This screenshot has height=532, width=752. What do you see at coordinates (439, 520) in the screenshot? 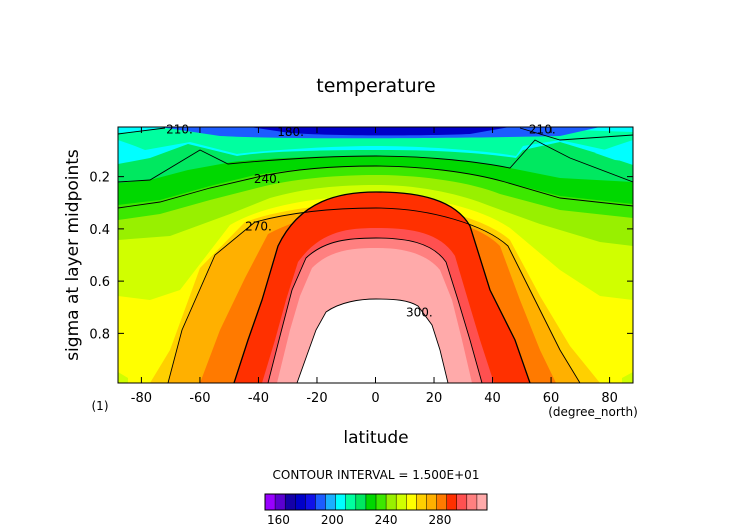
I see `colorbar-label: 280` at bounding box center [439, 520].